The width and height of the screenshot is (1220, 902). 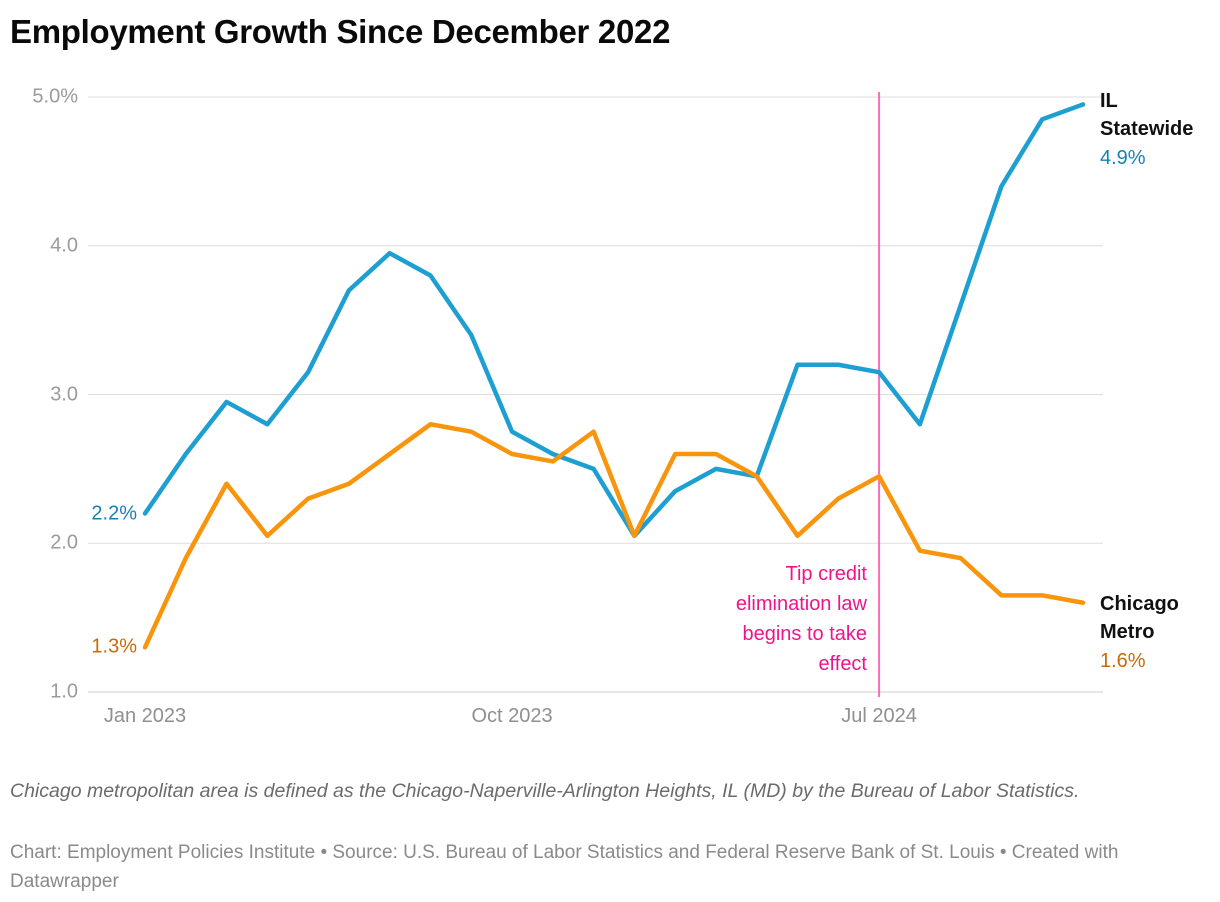 I want to click on y-tick-label-2: 2.0, so click(x=64, y=542).